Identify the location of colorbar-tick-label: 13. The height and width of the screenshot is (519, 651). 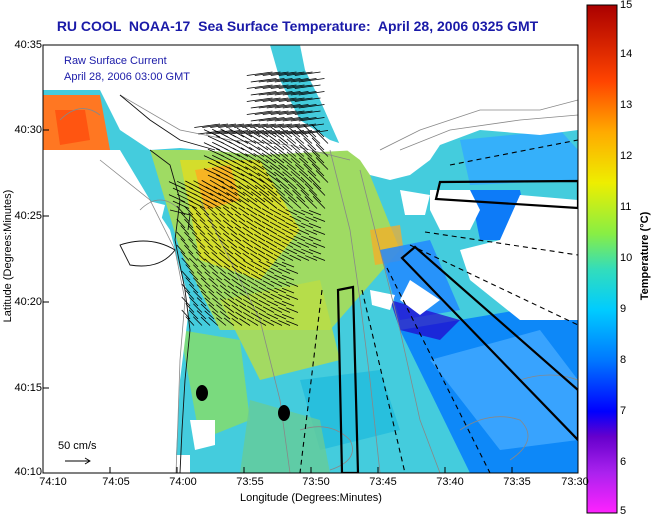
(626, 105).